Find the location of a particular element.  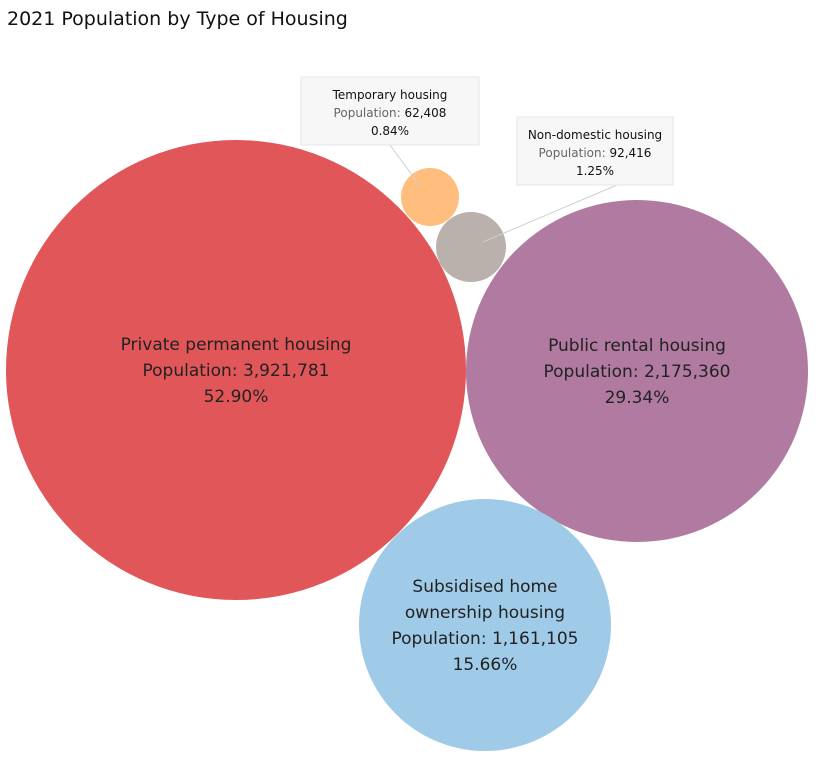

bubble-label-subsidised-home-ownership-housing-3: 15.66% is located at coordinates (485, 665).